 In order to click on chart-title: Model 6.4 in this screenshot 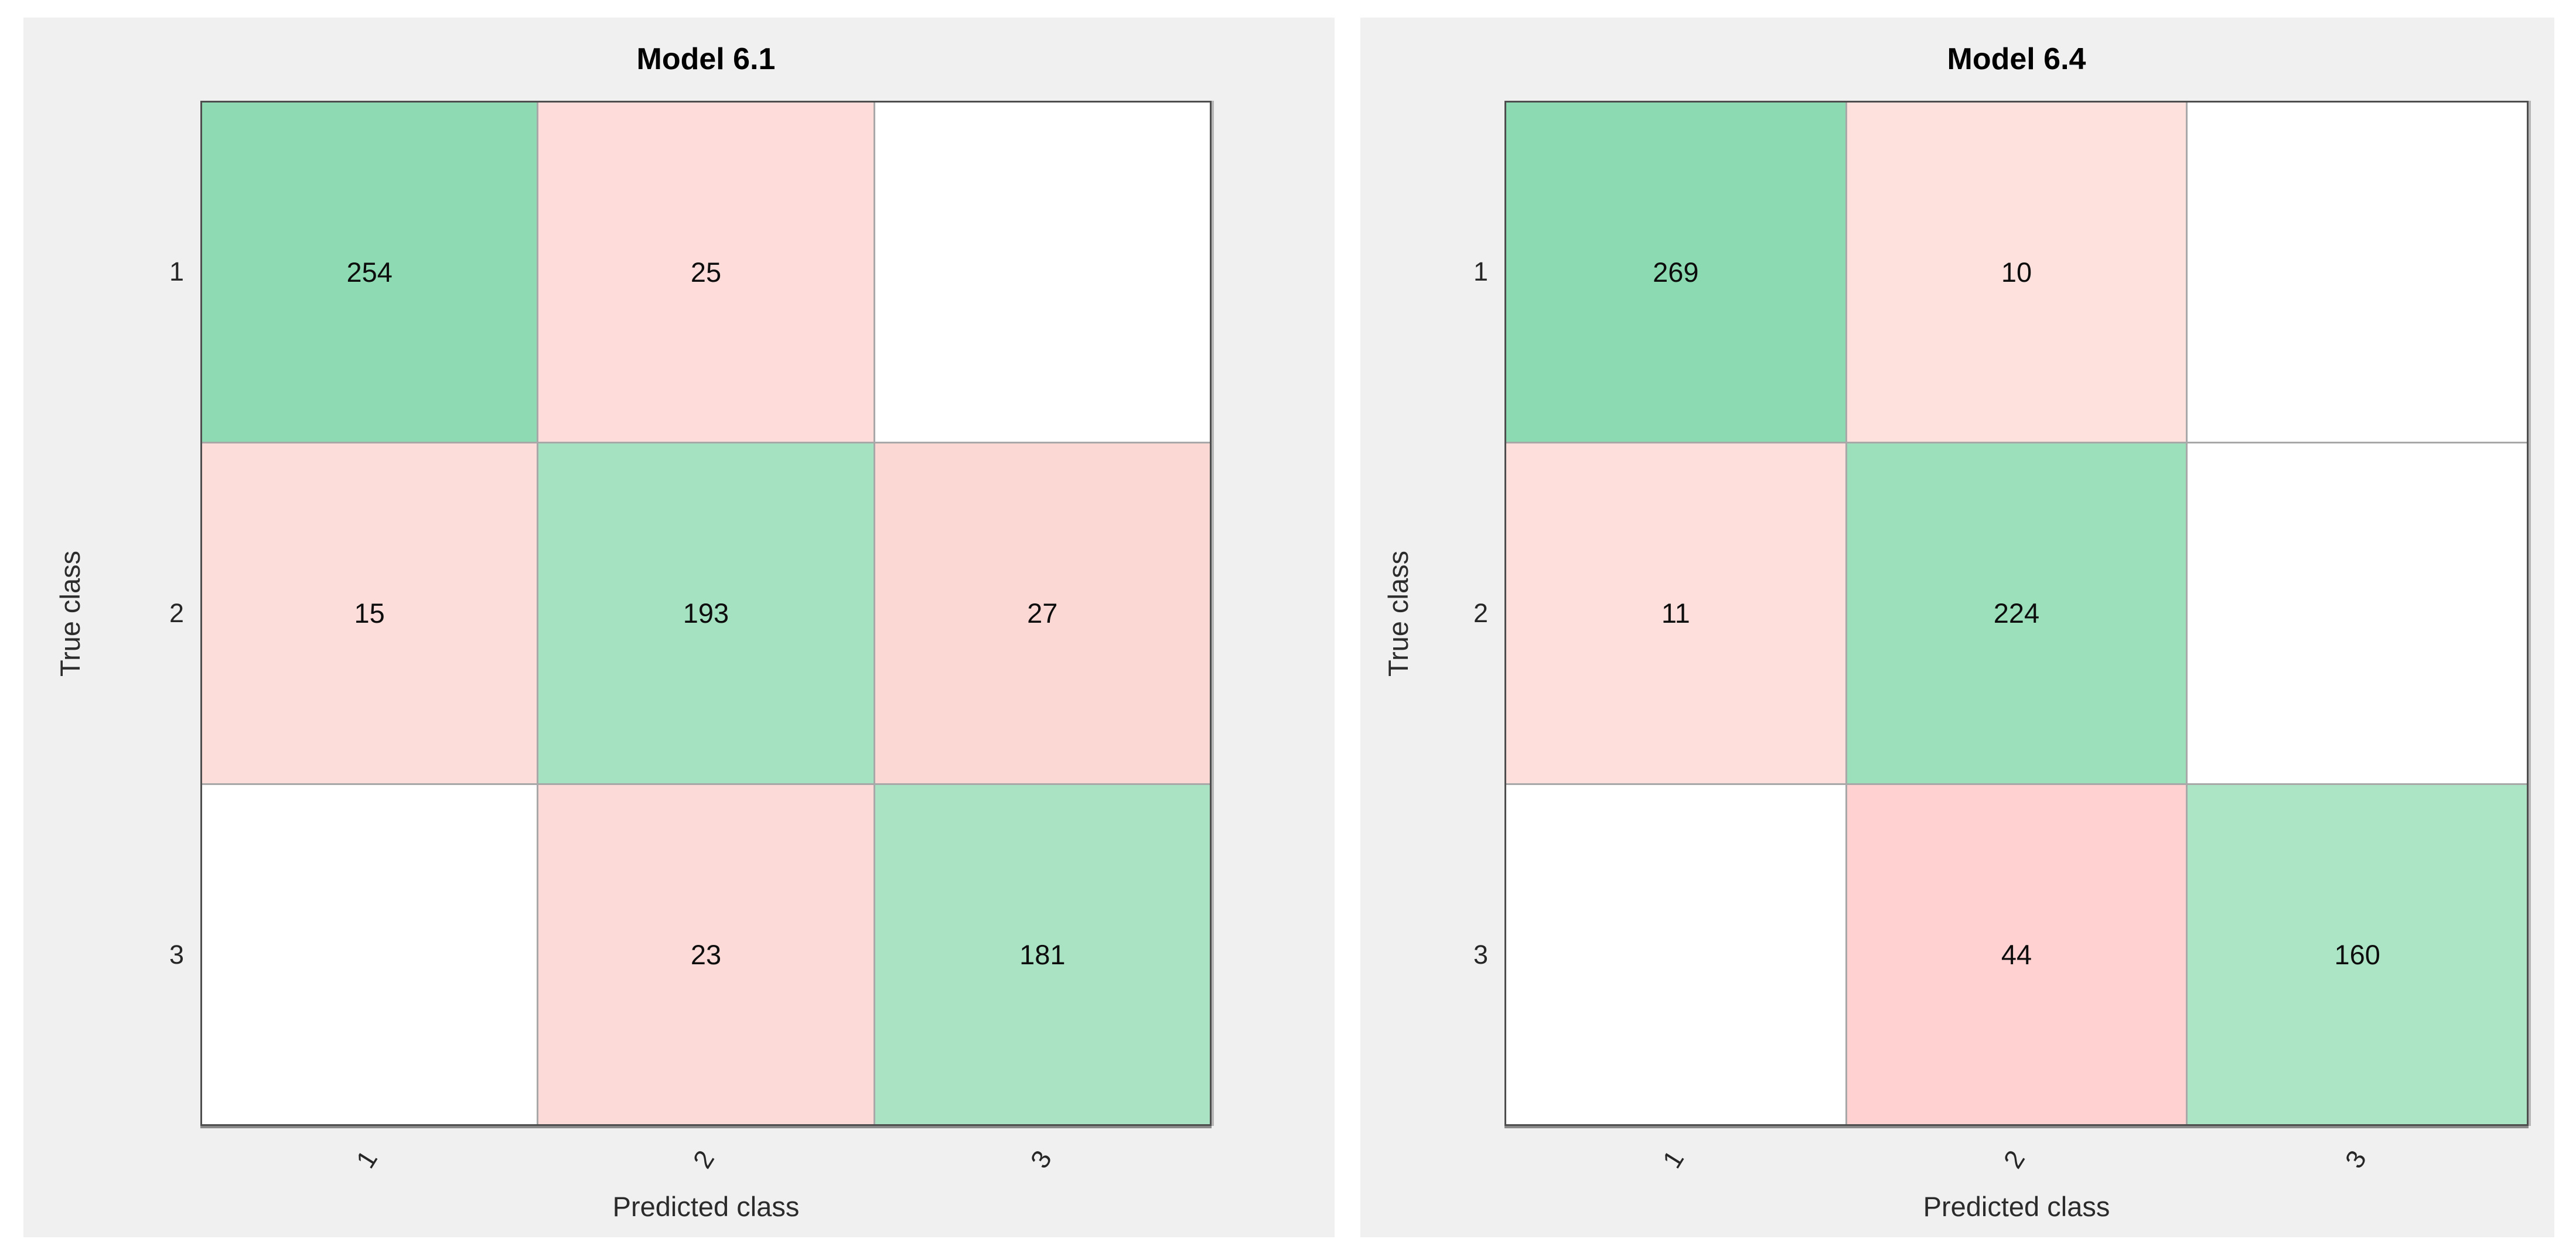, I will do `click(2016, 59)`.